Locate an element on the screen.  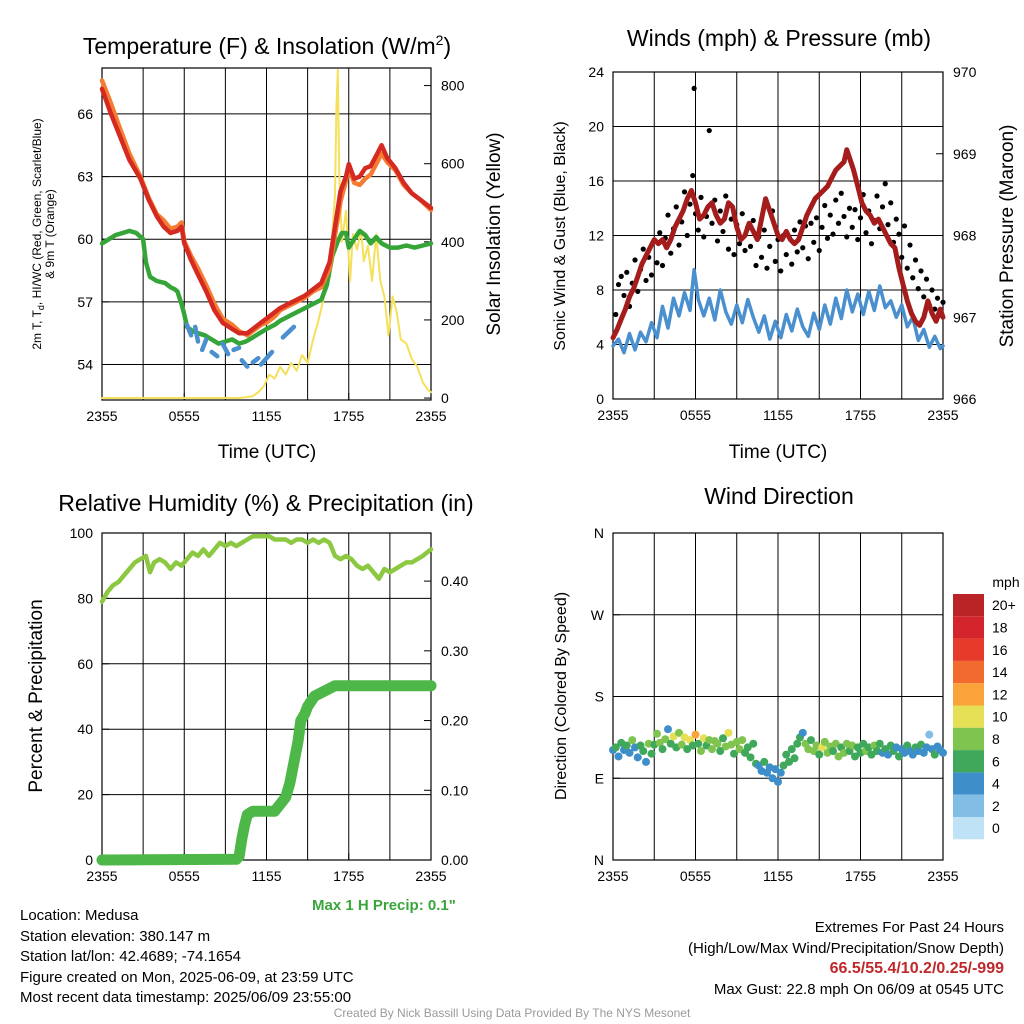
temp-ytick-label: 57 is located at coordinates (85, 302).